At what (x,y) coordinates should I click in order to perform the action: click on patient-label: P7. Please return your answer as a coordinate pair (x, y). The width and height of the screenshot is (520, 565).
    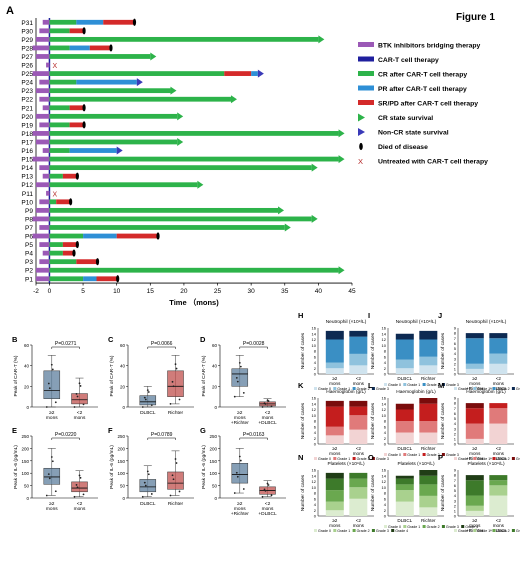
    Looking at the image, I should click on (29, 228).